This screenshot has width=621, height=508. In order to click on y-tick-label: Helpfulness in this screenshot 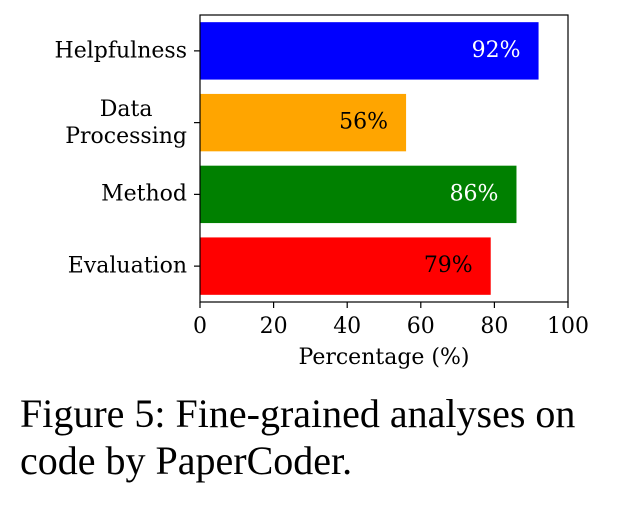, I will do `click(120, 51)`.